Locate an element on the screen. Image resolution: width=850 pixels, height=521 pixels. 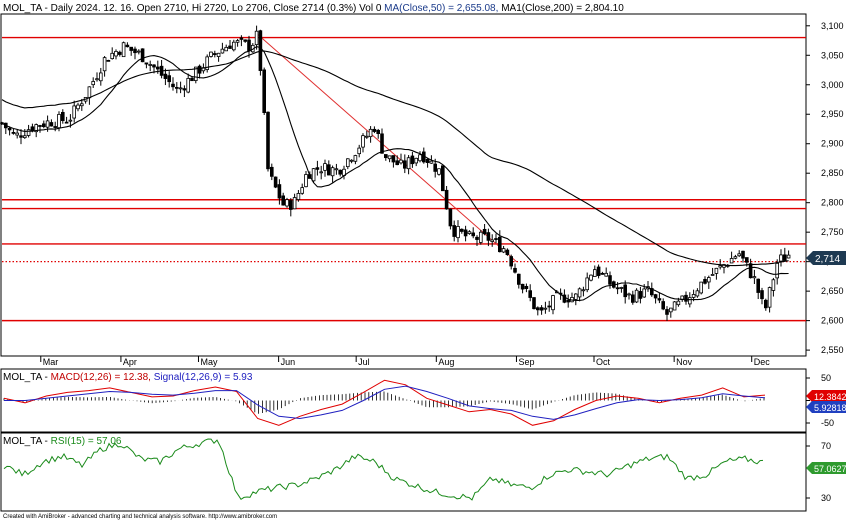
x-tick-label: Dec is located at coordinates (762, 362).